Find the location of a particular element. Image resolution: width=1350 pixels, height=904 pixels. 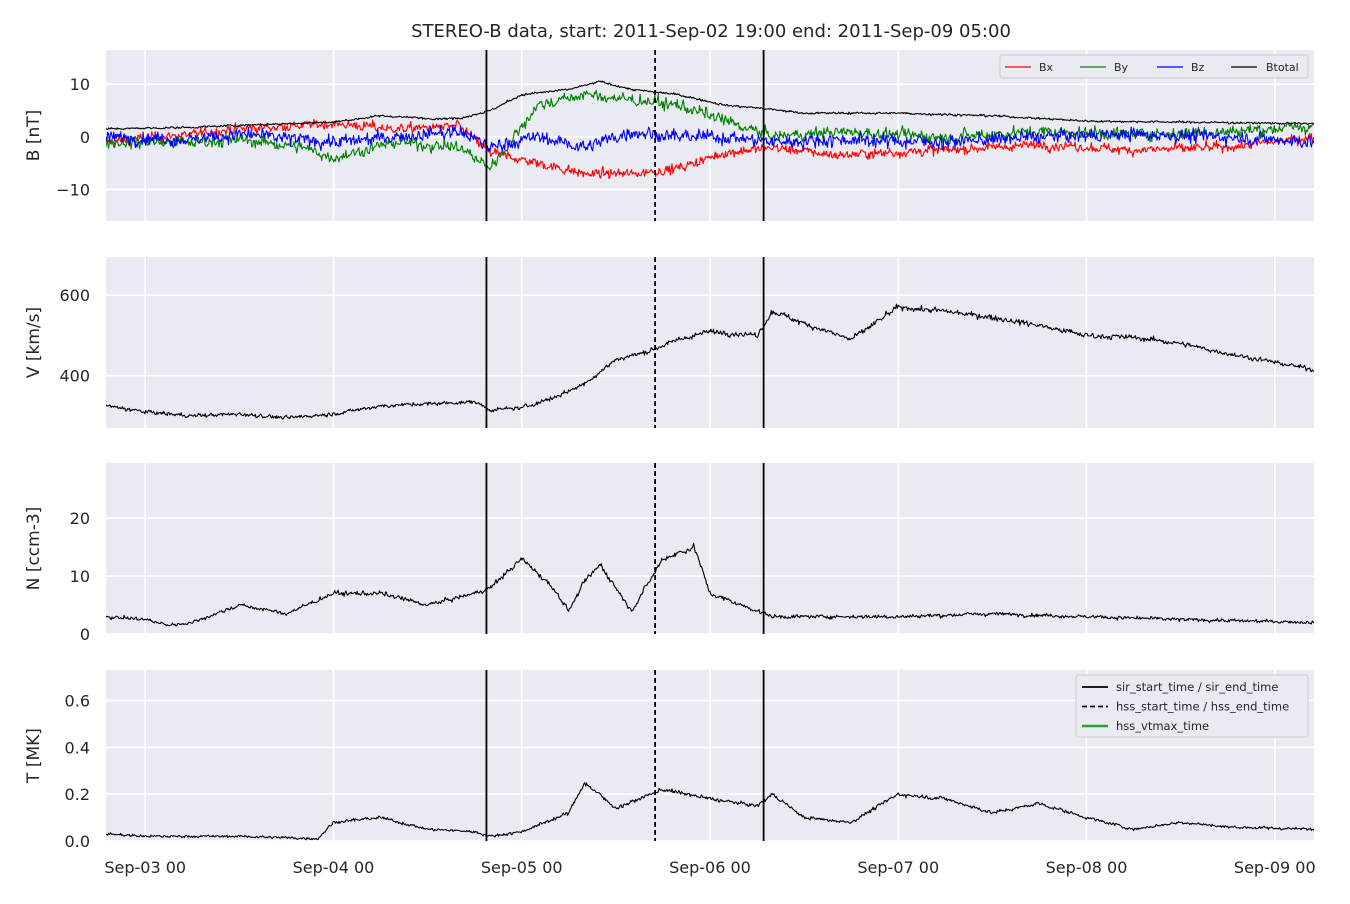

legend-b-panel: Bx By Bz Btotal is located at coordinates (1154, 66).